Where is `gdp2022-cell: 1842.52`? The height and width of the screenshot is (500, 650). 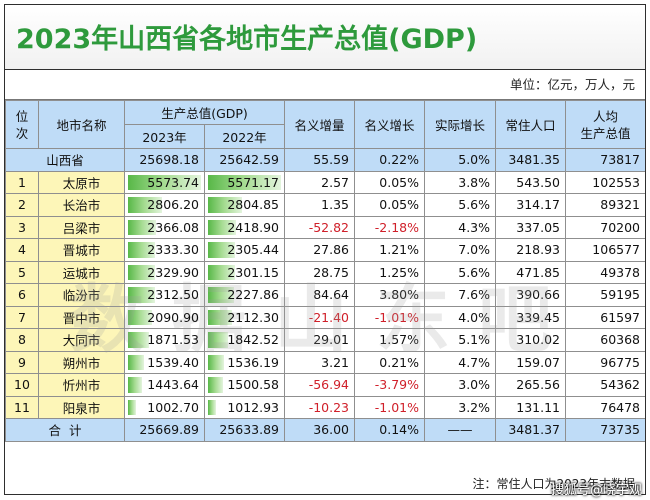 gdp2022-cell: 1842.52 is located at coordinates (244, 340).